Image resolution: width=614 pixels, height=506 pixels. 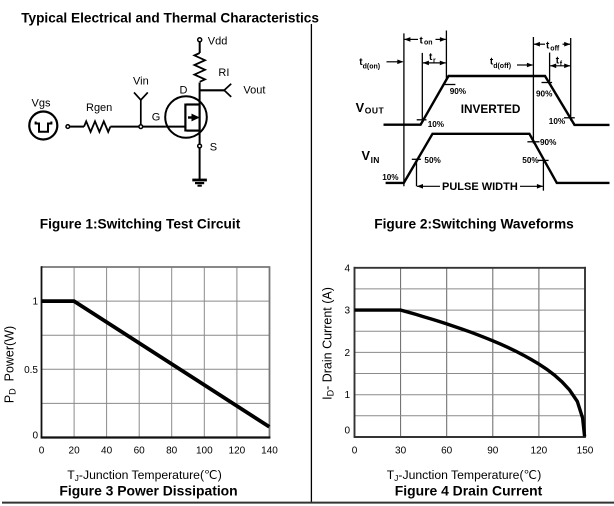 I want to click on svg-text: ID- Drain Current (A), so click(x=328, y=343).